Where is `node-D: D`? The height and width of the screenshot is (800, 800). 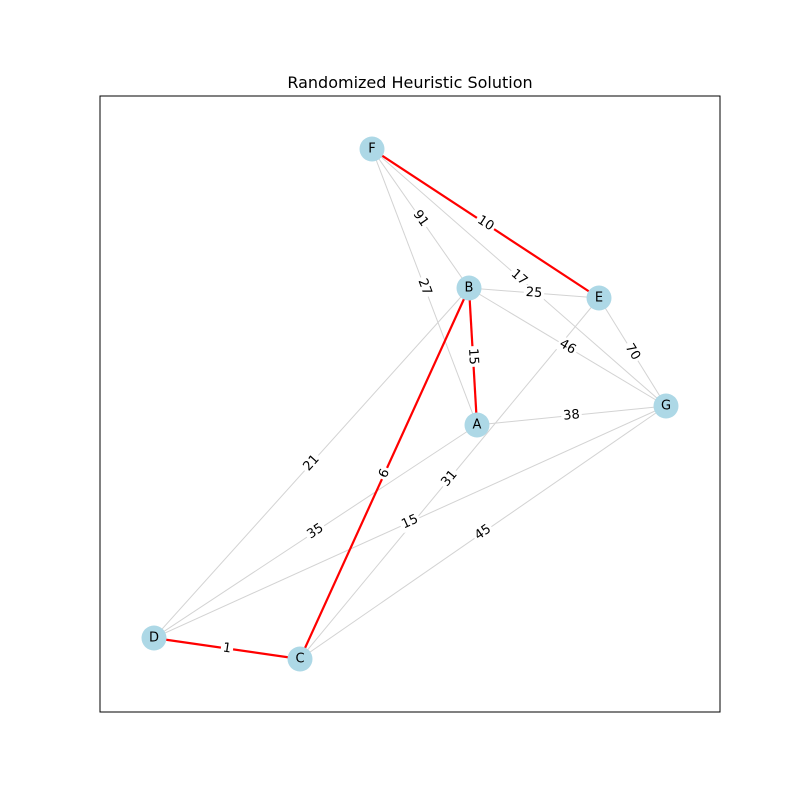
node-D: D is located at coordinates (154, 638).